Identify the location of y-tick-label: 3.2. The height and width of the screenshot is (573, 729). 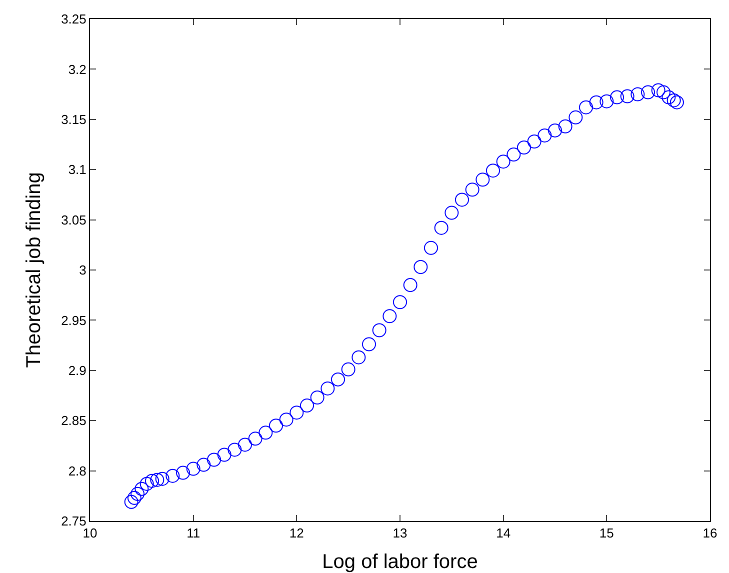
(77, 69).